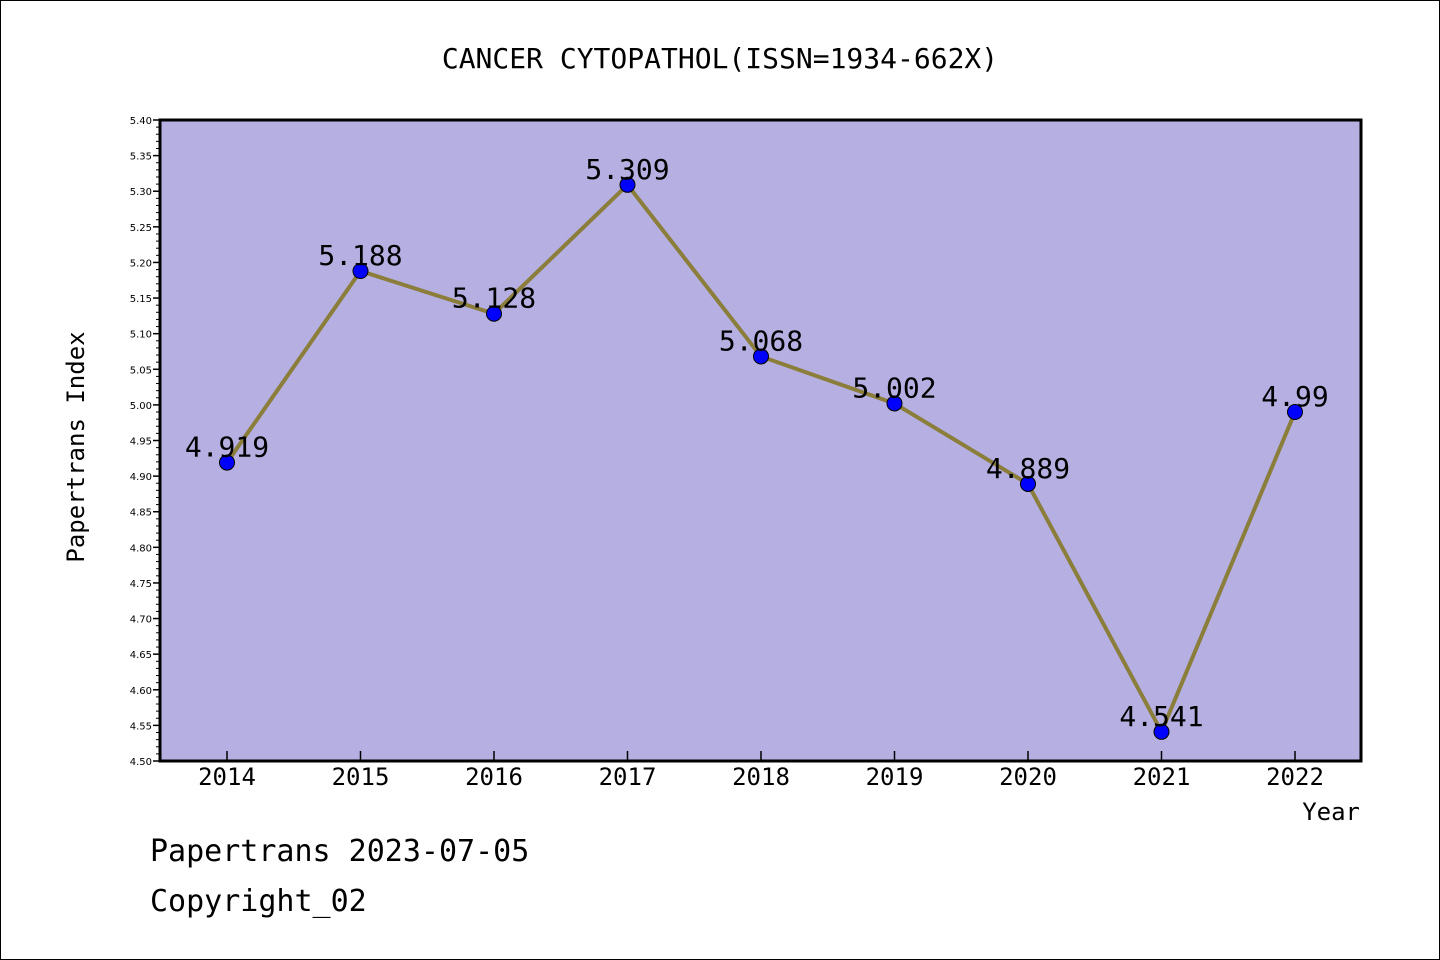 This screenshot has height=960, width=1440. What do you see at coordinates (494, 777) in the screenshot?
I see `x-tick-label: 2016` at bounding box center [494, 777].